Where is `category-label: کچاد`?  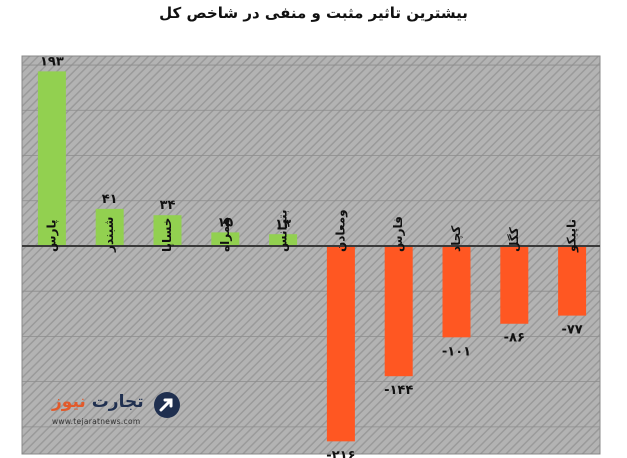
category-label: کچاد is located at coordinates (456, 239).